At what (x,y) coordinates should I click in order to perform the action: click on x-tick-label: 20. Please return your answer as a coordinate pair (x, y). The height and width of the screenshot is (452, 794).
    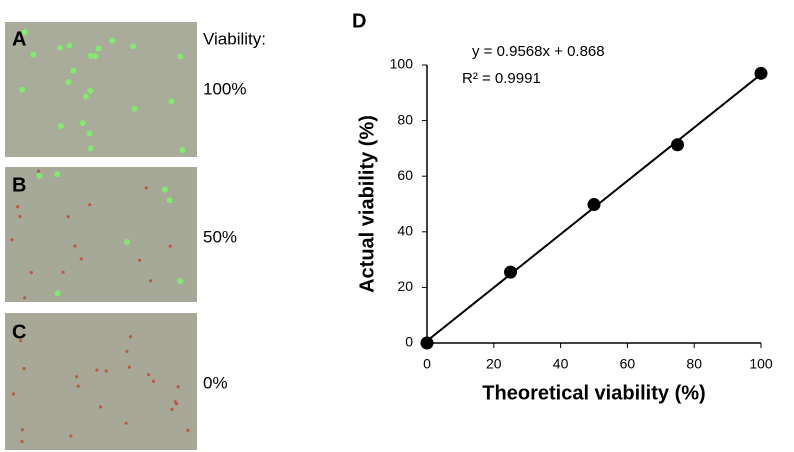
    Looking at the image, I should click on (494, 364).